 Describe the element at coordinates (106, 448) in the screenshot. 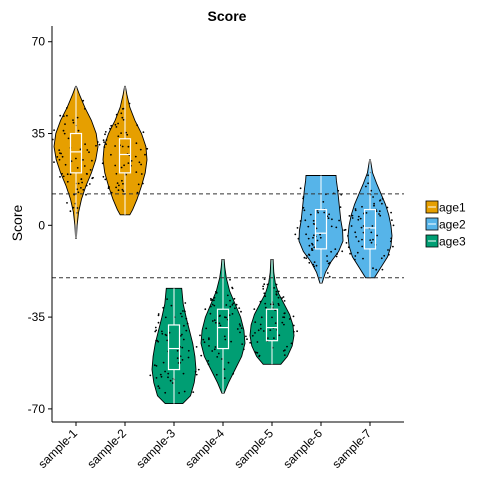

I see `x-tick-label: sample-2` at that location.